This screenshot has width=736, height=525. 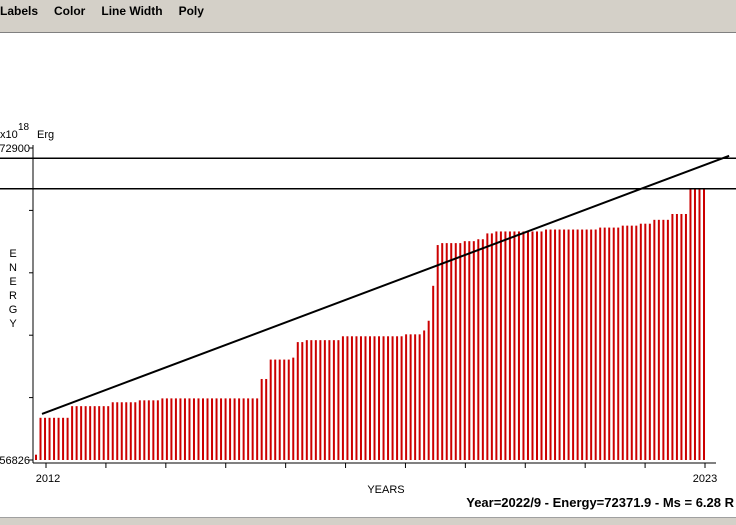 I want to click on menu-labels: Labels, so click(x=19, y=11).